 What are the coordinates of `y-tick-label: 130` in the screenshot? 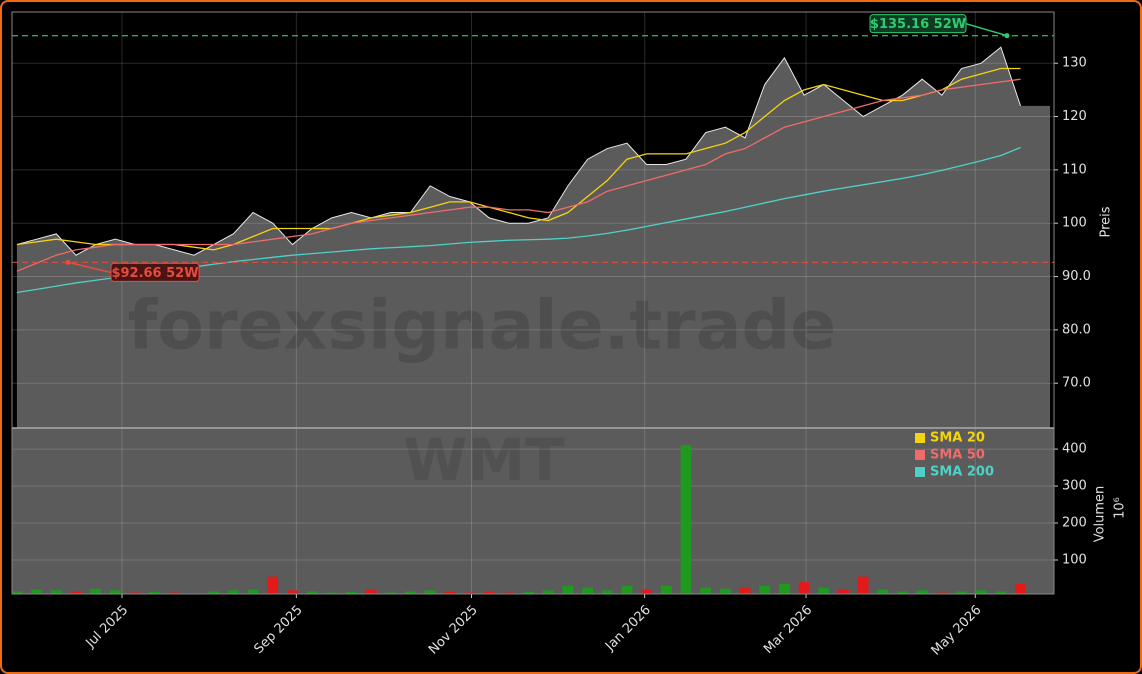 It's located at (1074, 63).